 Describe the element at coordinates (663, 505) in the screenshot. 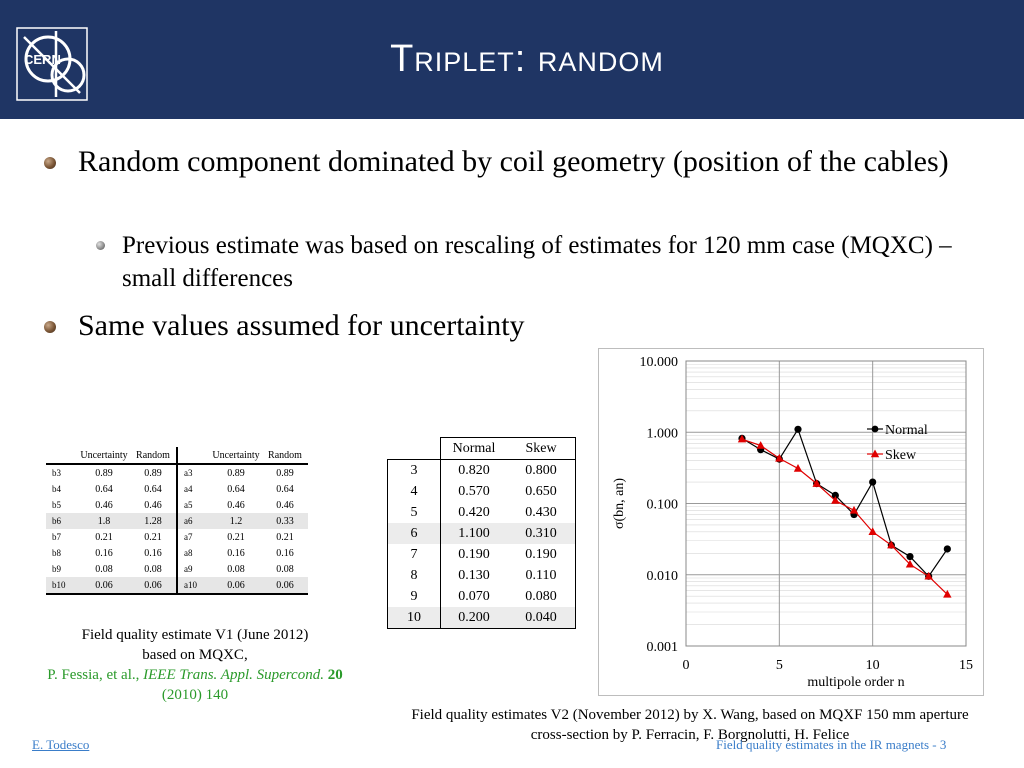

I see `y-tick-label: 0.100` at that location.